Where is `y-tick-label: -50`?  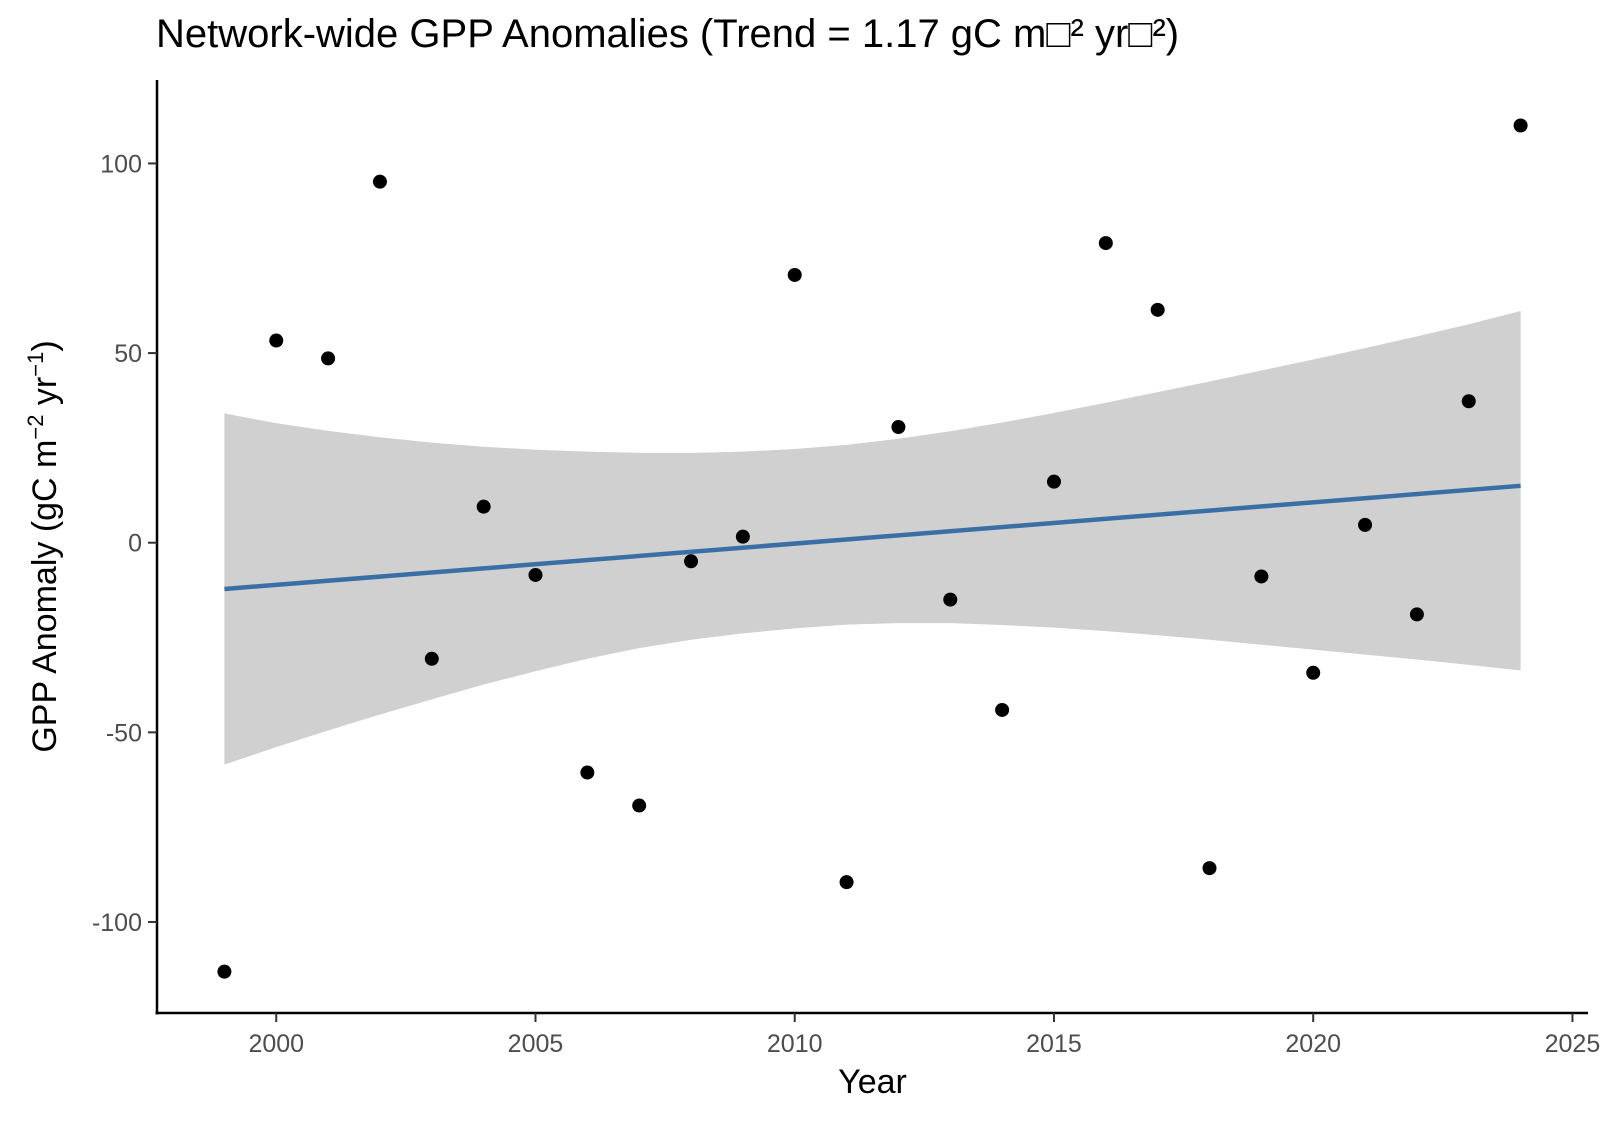
y-tick-label: -50 is located at coordinates (124, 733).